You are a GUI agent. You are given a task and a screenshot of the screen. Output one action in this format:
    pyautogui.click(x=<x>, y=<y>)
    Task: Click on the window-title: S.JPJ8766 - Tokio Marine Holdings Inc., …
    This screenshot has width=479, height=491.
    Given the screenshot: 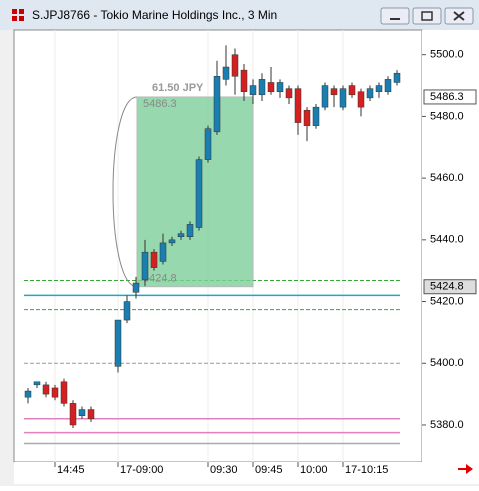 What is the action you would take?
    pyautogui.click(x=154, y=15)
    